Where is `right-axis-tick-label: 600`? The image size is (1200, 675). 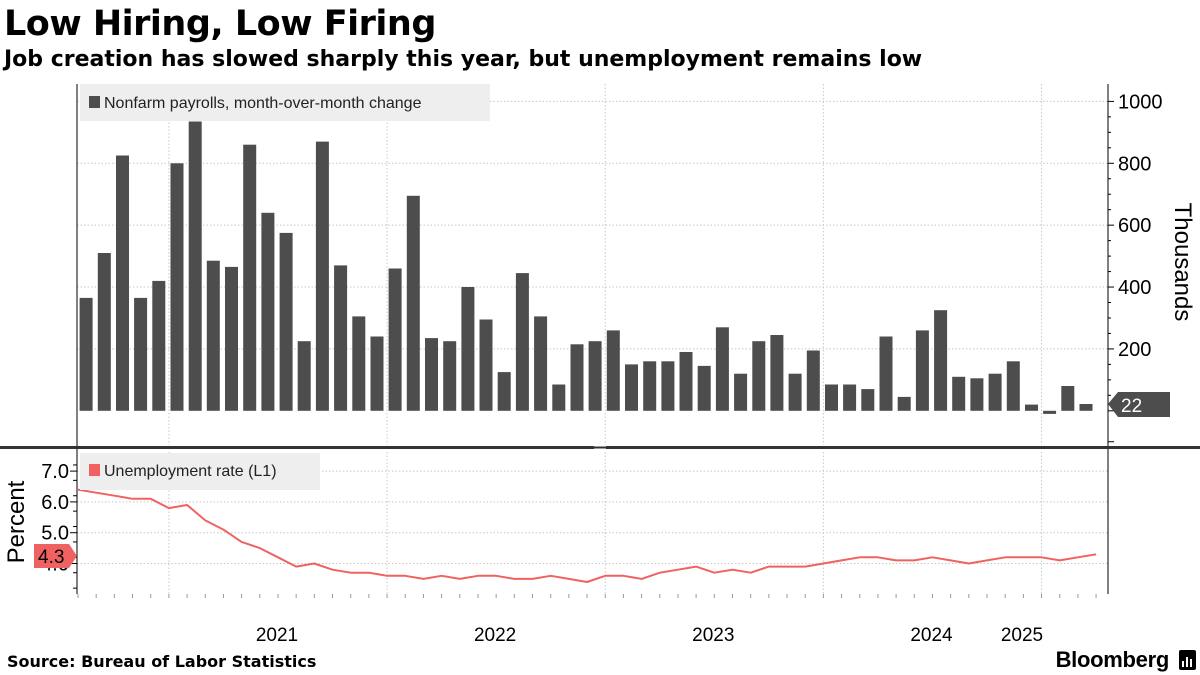 right-axis-tick-label: 600 is located at coordinates (1134, 226).